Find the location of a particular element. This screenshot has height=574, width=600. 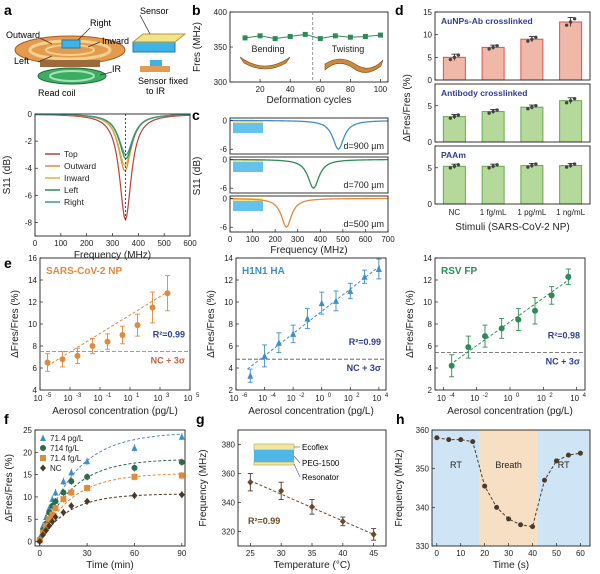

g-y-tick-label: 360 is located at coordinates (229, 474).